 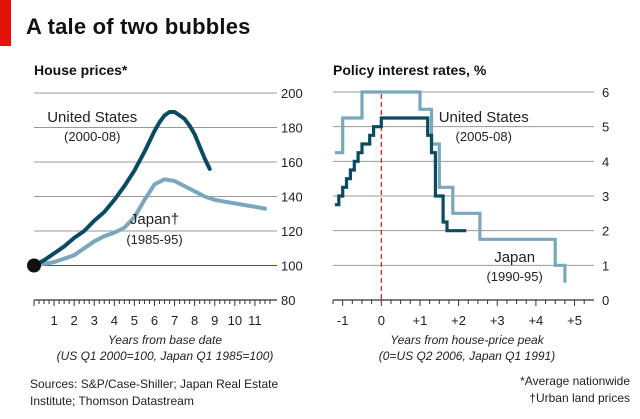 What do you see at coordinates (458, 320) in the screenshot?
I see `right-x-tick-label: +2` at bounding box center [458, 320].